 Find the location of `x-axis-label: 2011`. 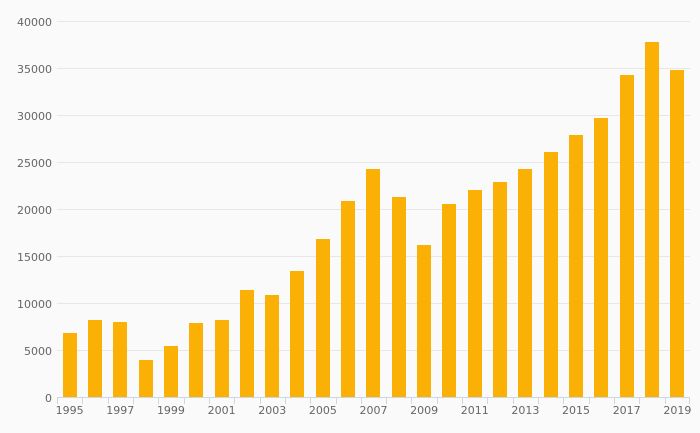

x-axis-label: 2011 is located at coordinates (474, 410).